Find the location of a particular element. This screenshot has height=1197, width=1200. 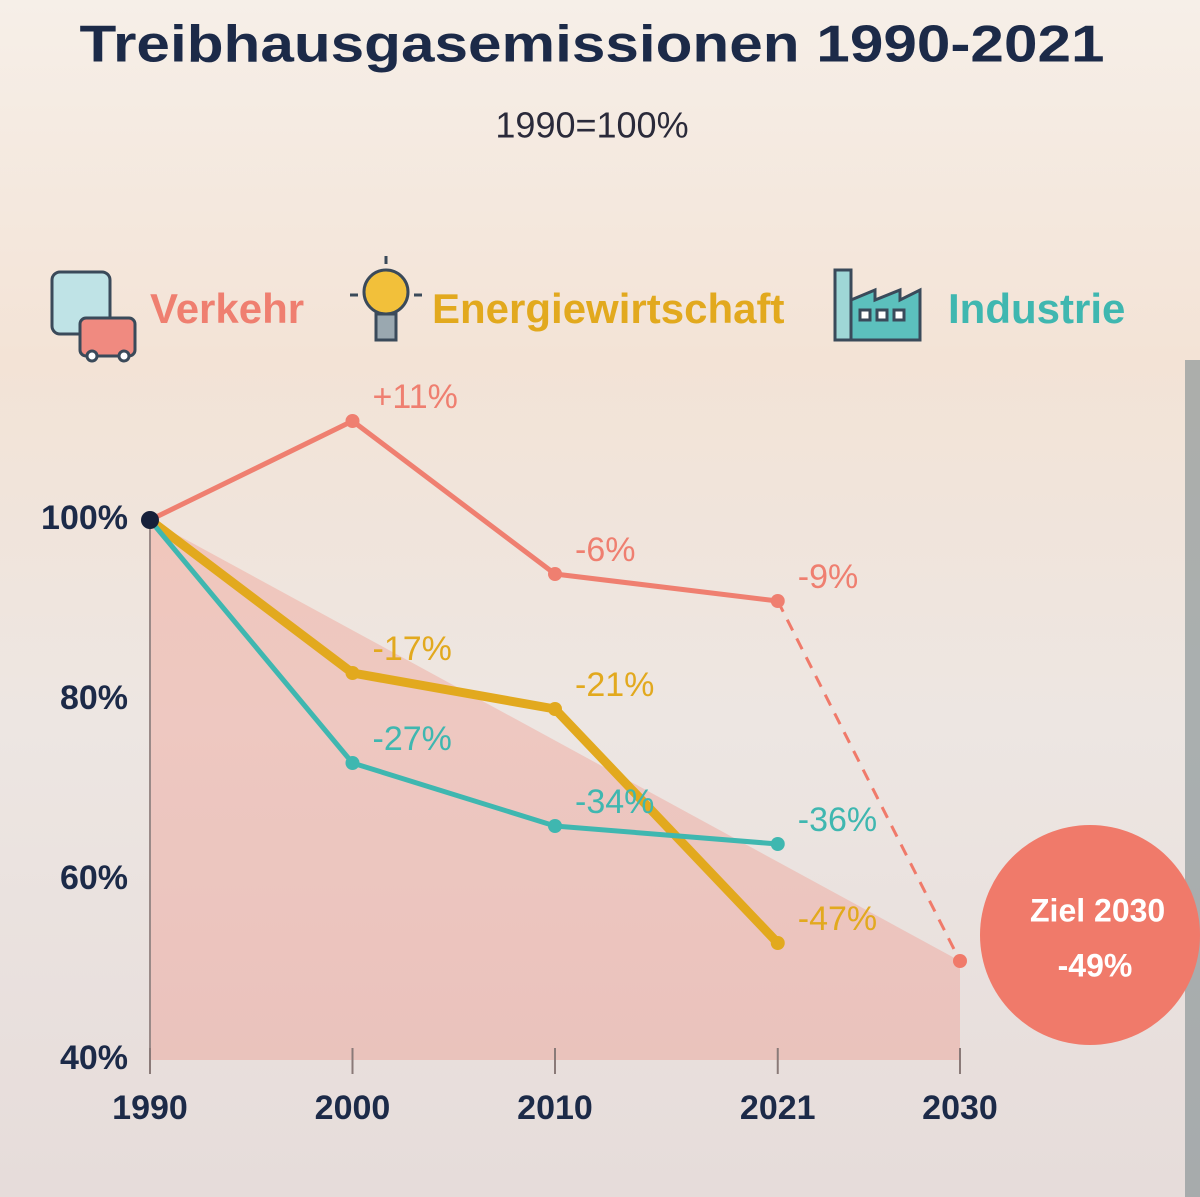

x-tick-label: 2021 is located at coordinates (778, 1108).